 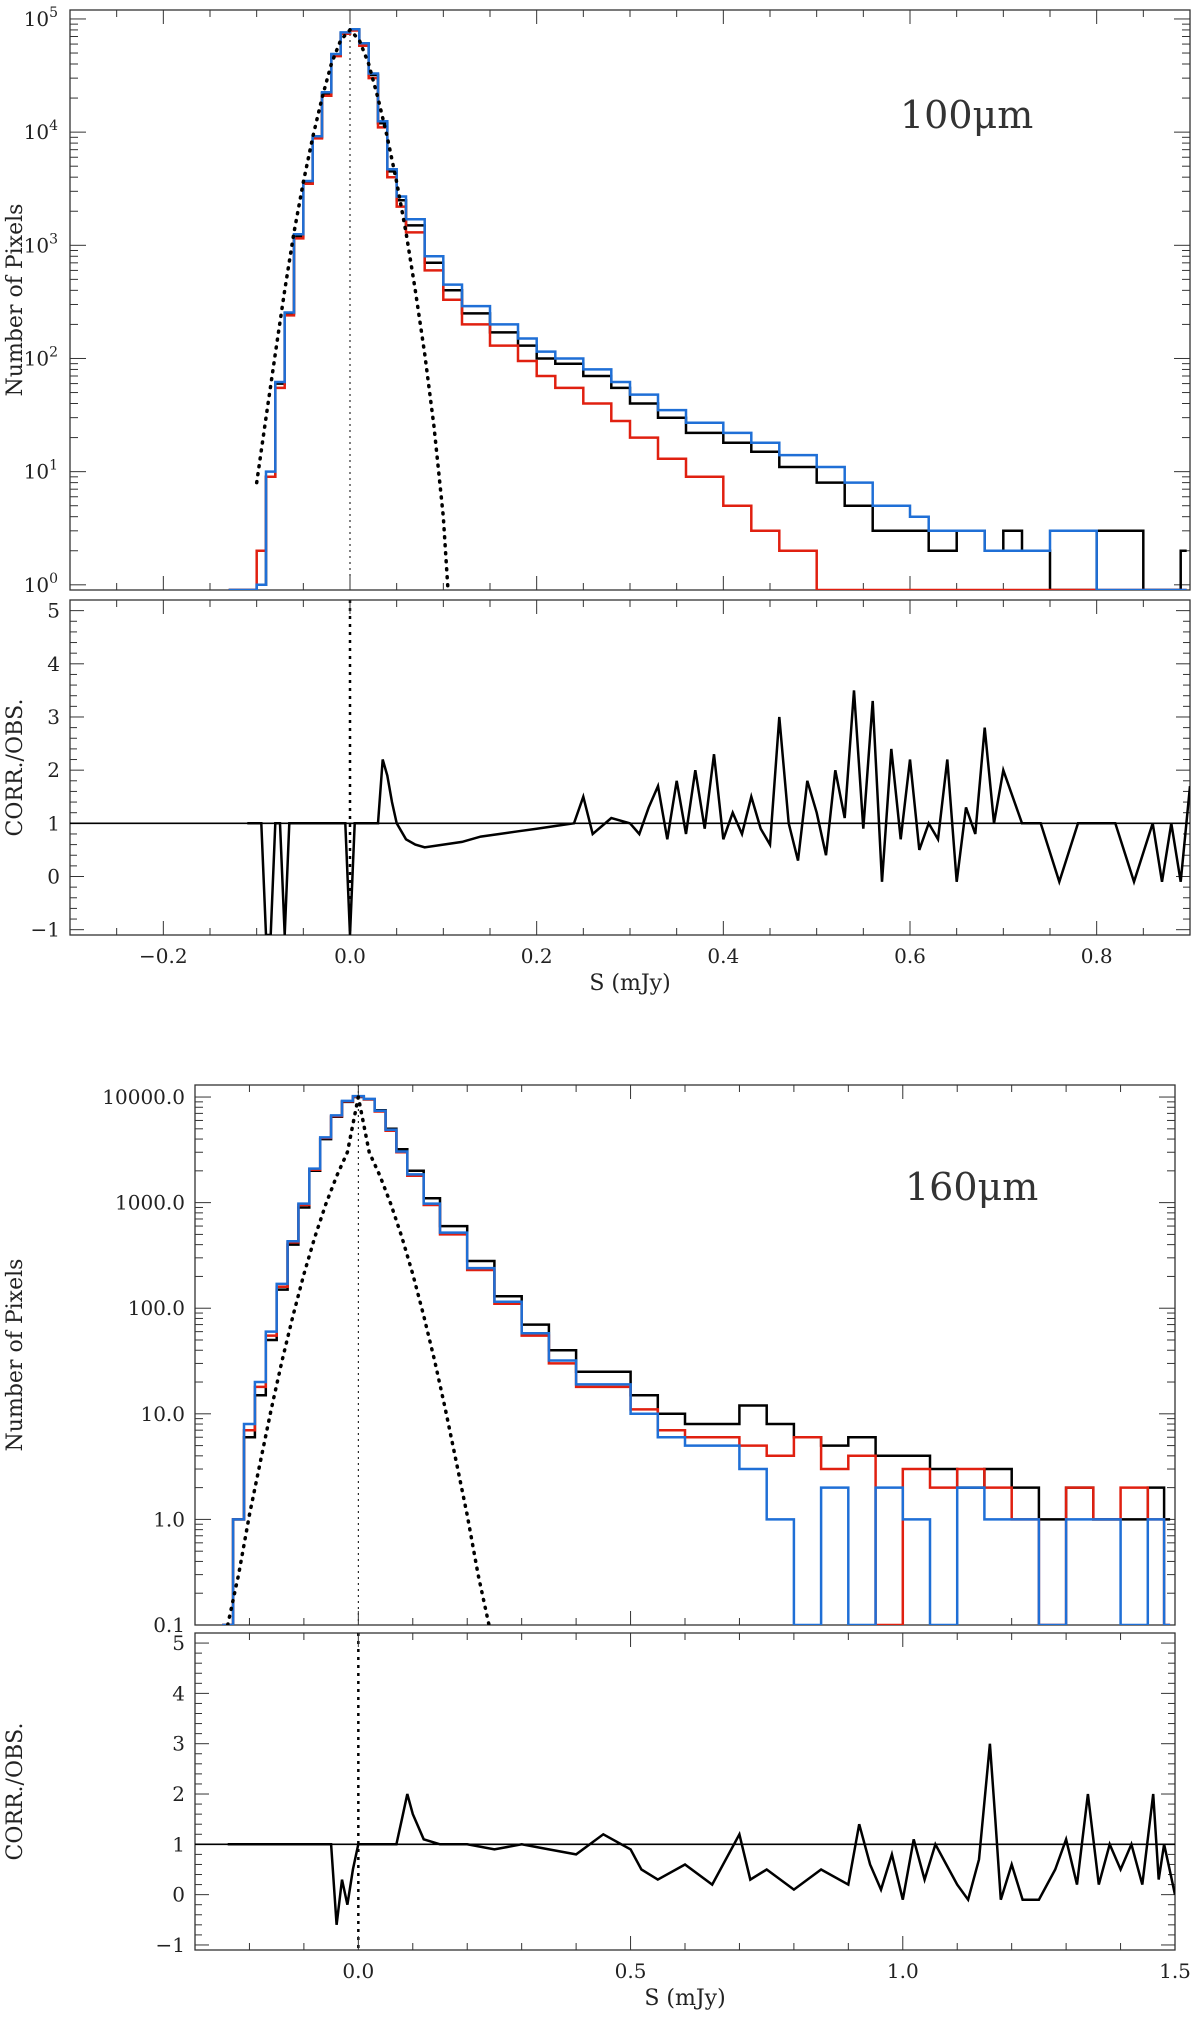 I want to click on y-tick-label: 1000.0, so click(x=150, y=1203).